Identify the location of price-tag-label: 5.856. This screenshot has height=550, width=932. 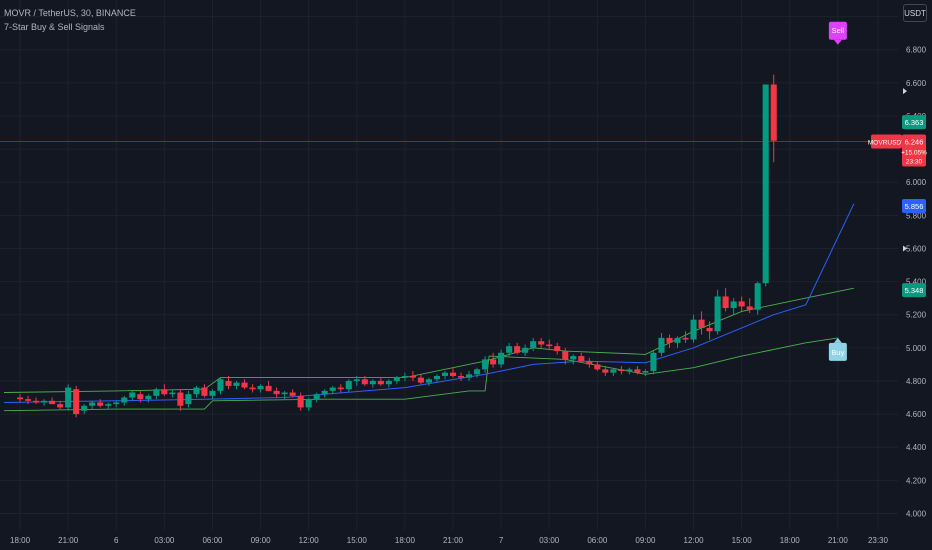
(914, 206).